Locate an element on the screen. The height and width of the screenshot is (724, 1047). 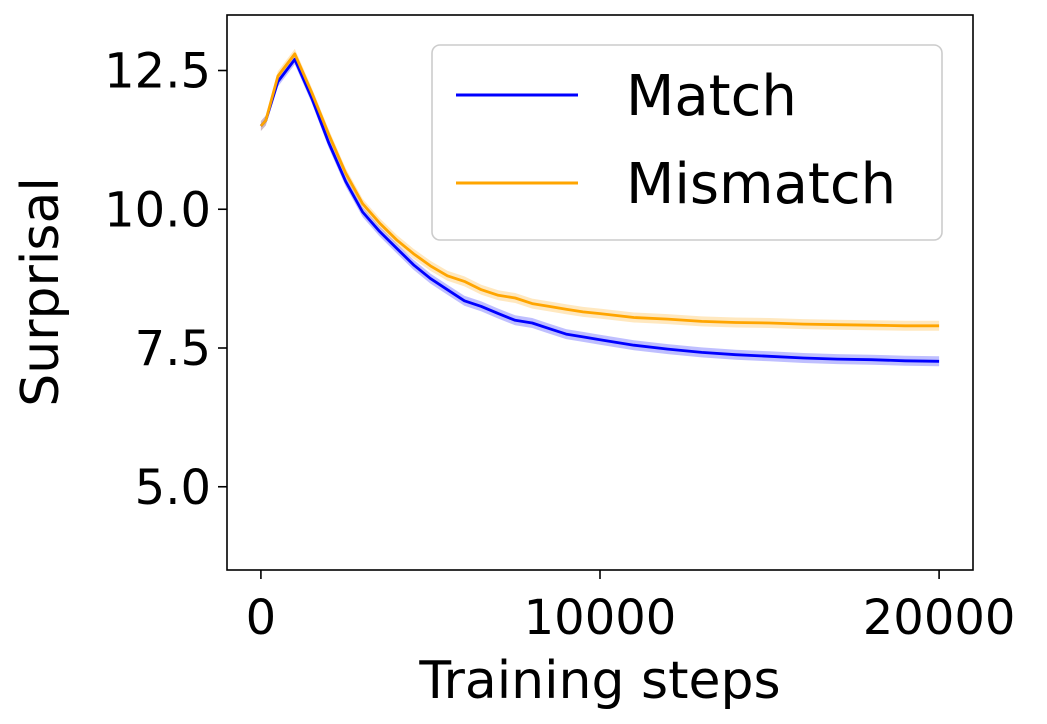
y-tick-label: 5.0 is located at coordinates (173, 488).